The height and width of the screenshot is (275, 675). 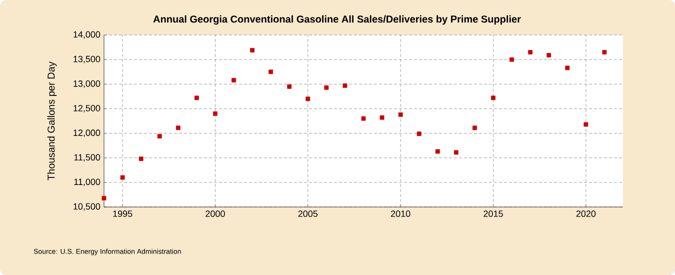 I want to click on x-tick-label: 2005, so click(x=308, y=213).